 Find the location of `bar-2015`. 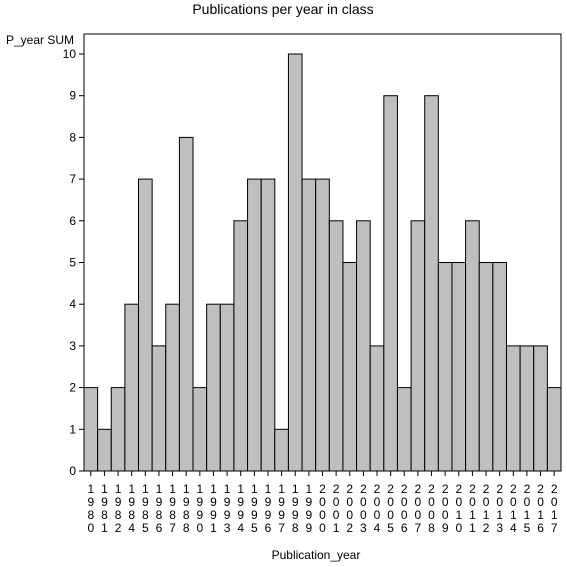

bar-2015 is located at coordinates (527, 408).